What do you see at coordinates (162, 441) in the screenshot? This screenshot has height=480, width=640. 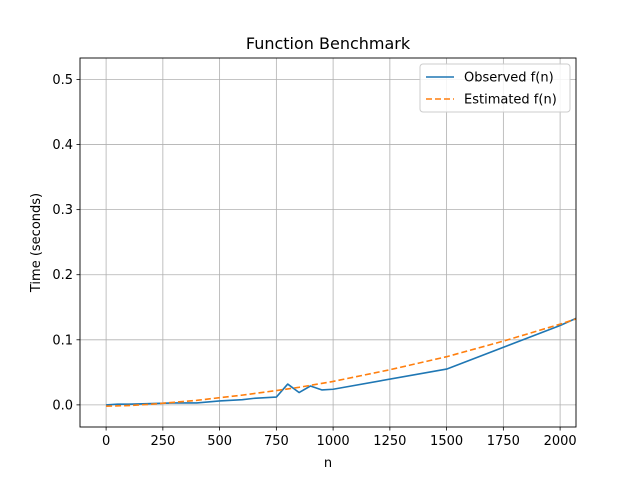 I see `x-tick-label: 250` at bounding box center [162, 441].